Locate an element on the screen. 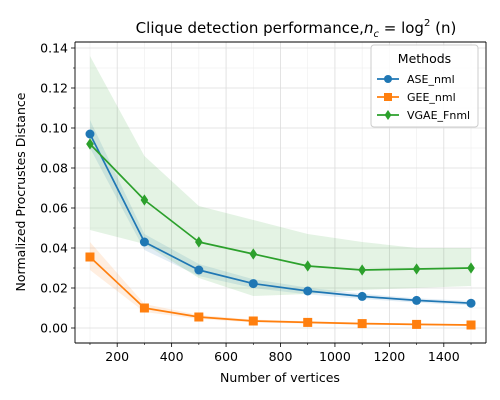 The image size is (500, 400). legend-title: Methods is located at coordinates (424, 58).